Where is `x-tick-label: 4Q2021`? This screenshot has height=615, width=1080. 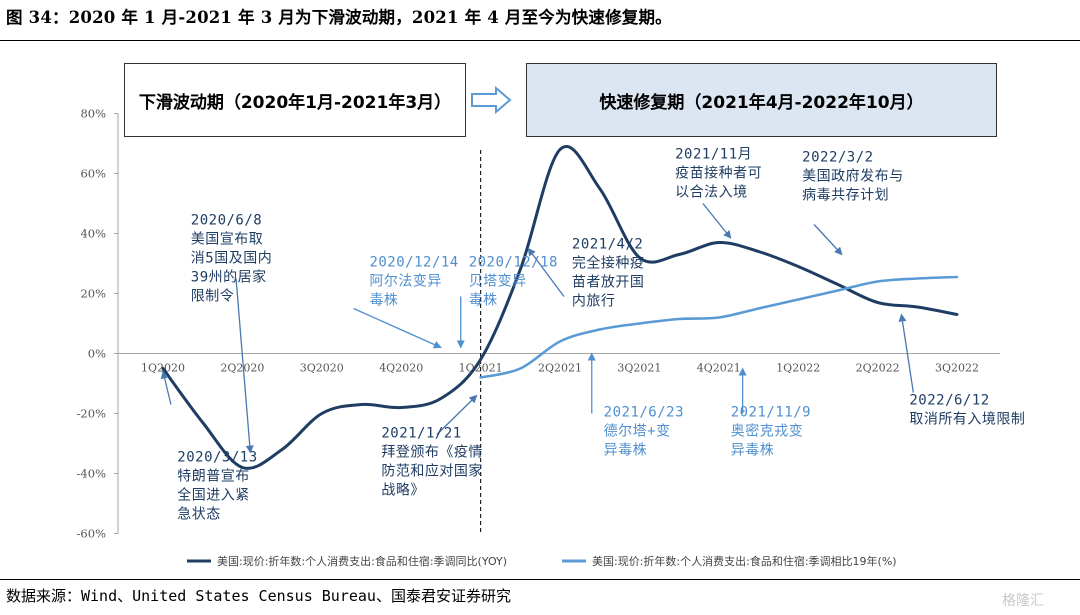 x-tick-label: 4Q2021 is located at coordinates (719, 368).